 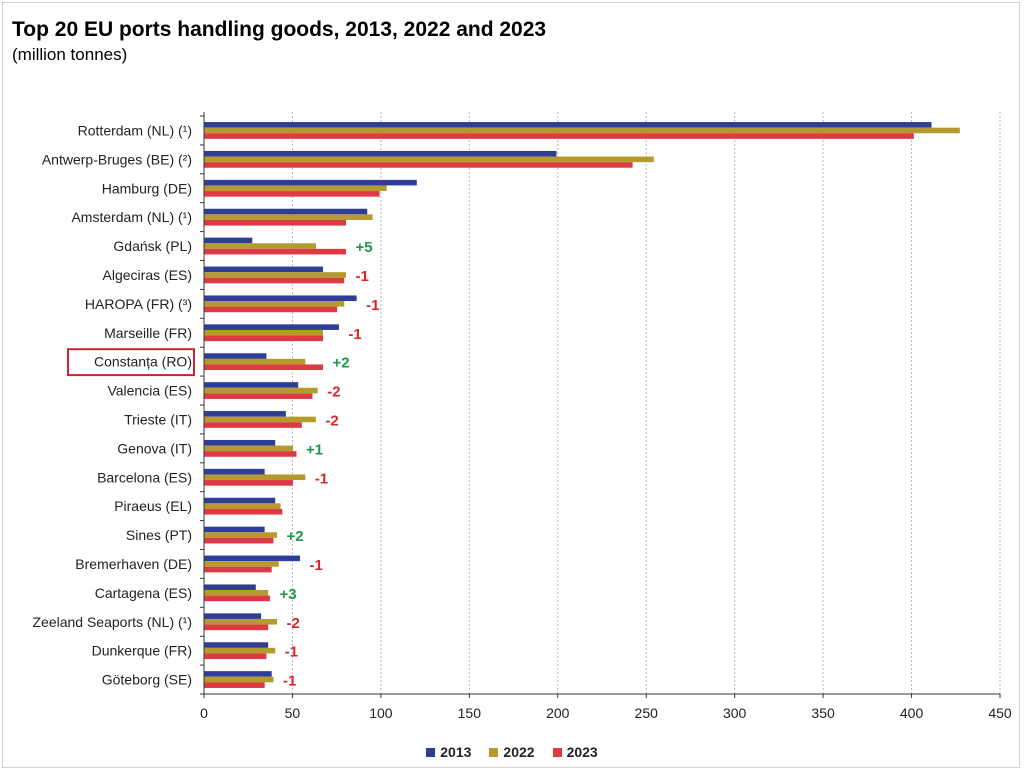 What do you see at coordinates (823, 713) in the screenshot?
I see `x-tick-label: 350` at bounding box center [823, 713].